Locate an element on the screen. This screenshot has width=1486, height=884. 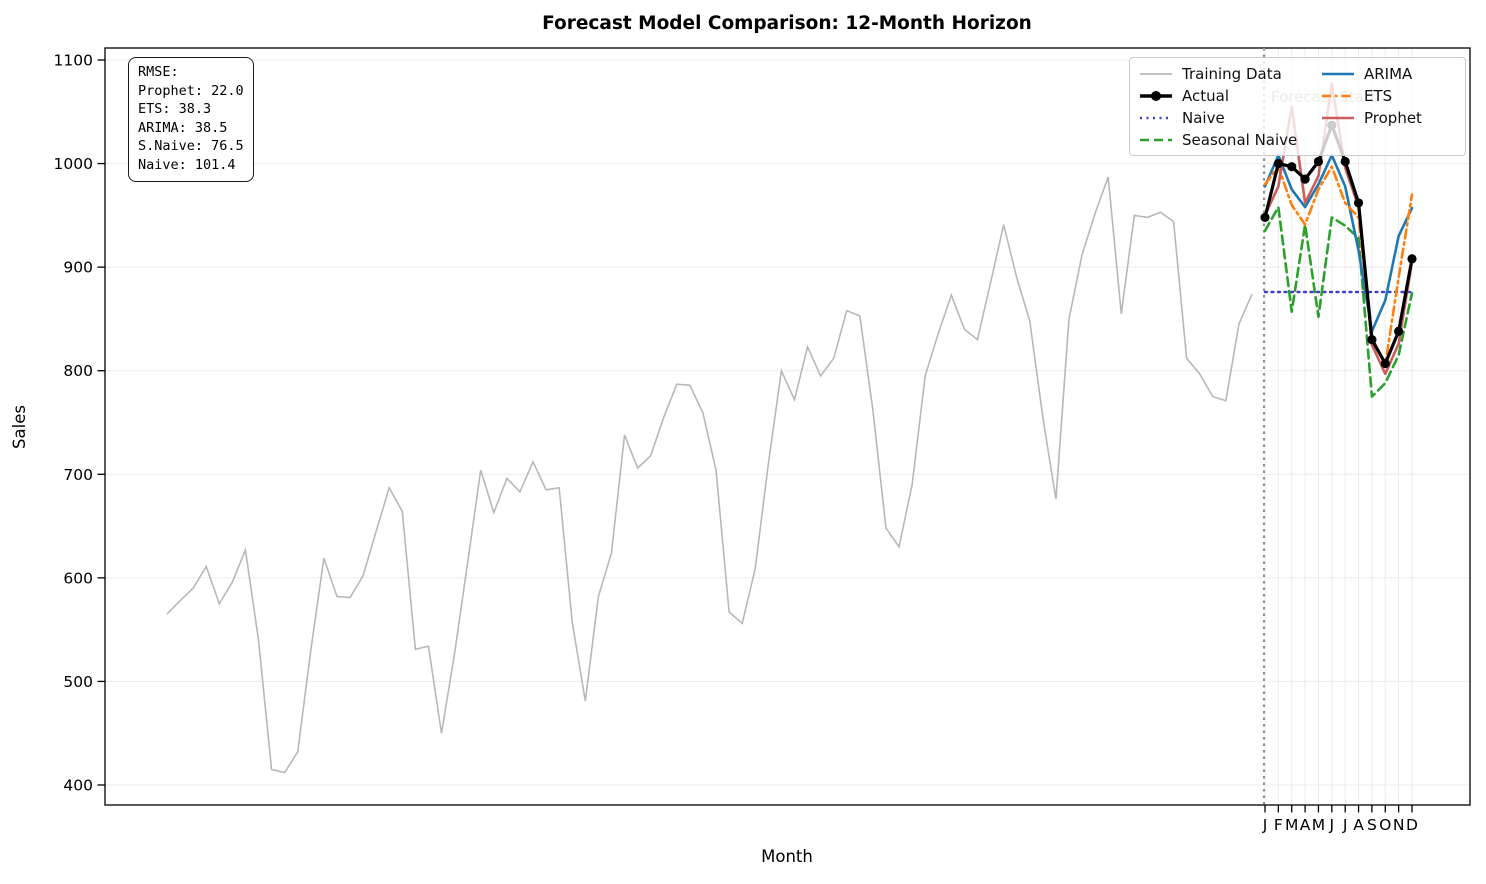
training-legend-sample-icon is located at coordinates (1156, 74).